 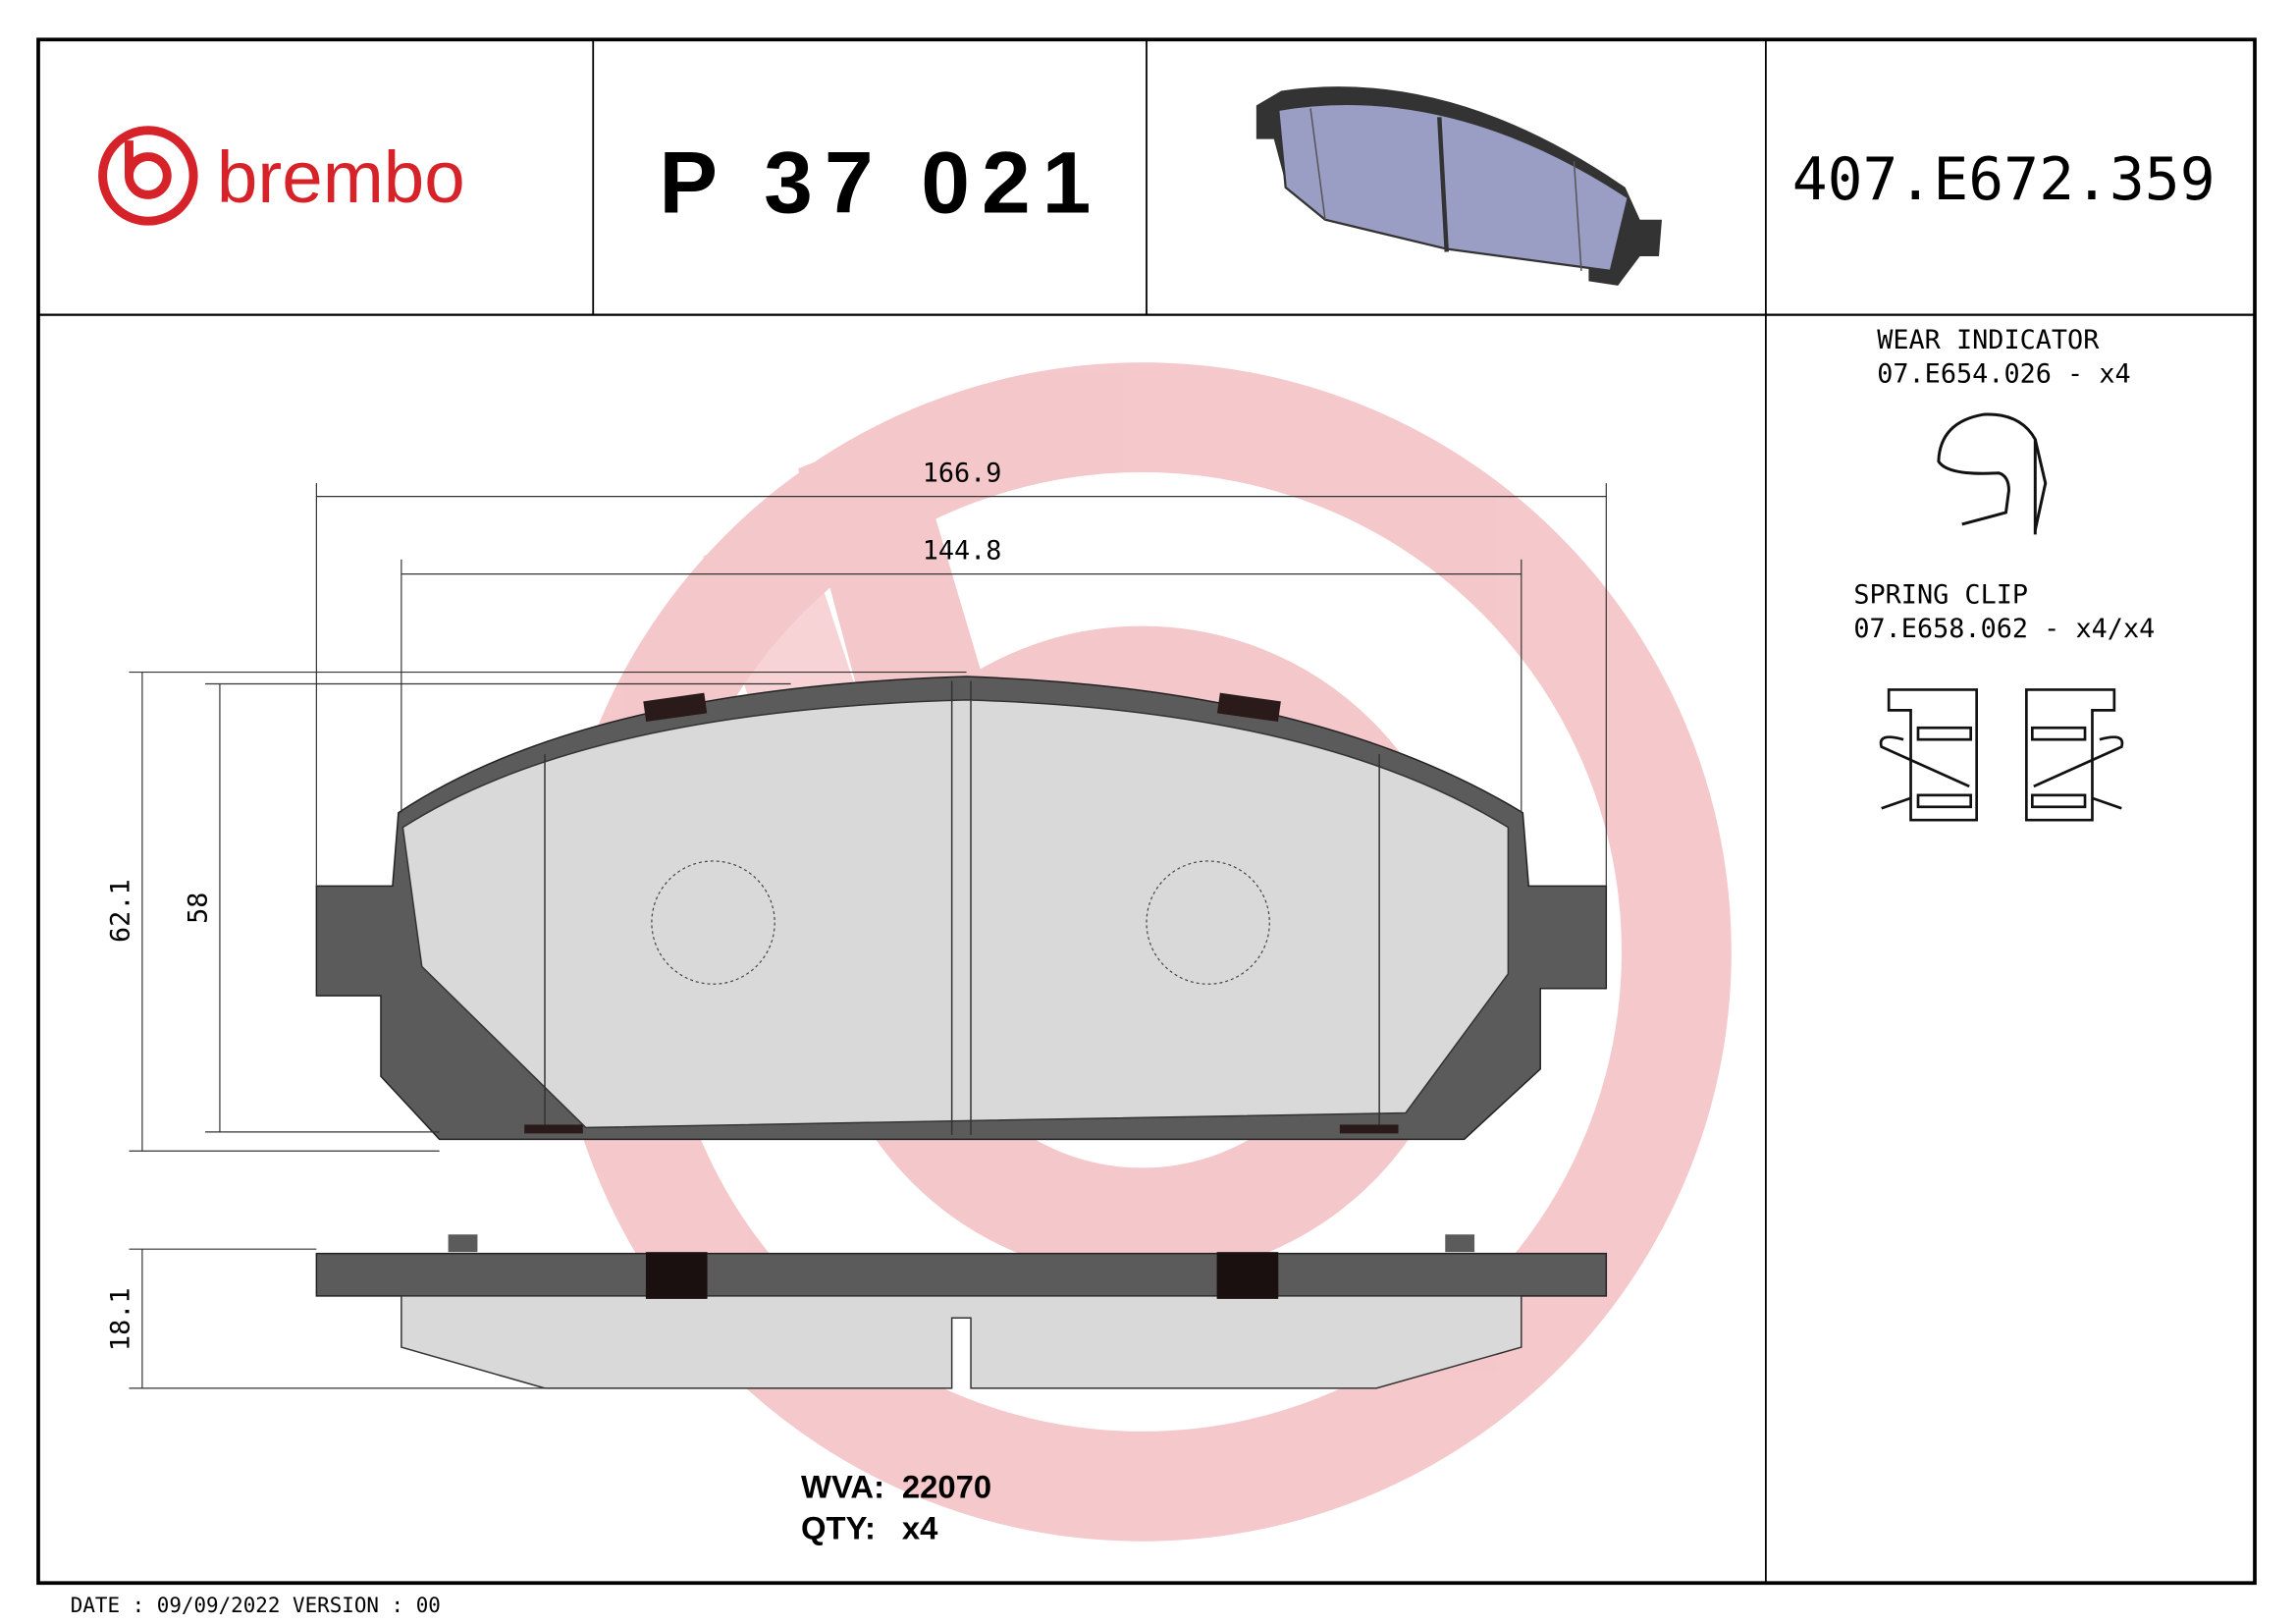 I want to click on dim-overall-height: 62.1, so click(x=120, y=911).